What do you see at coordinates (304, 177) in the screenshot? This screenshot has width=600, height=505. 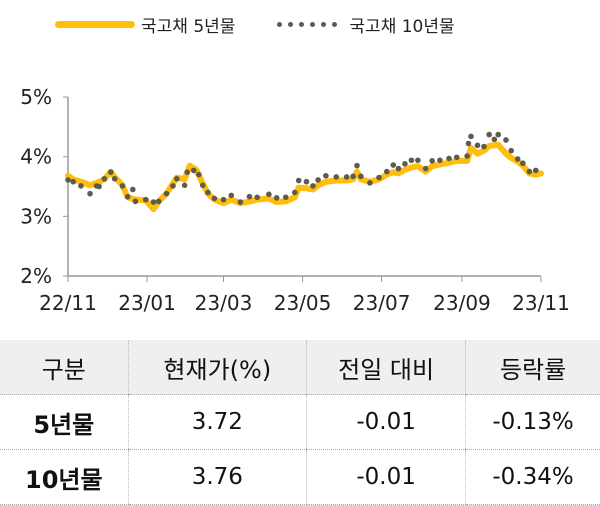 I see `series-5y-line` at bounding box center [304, 177].